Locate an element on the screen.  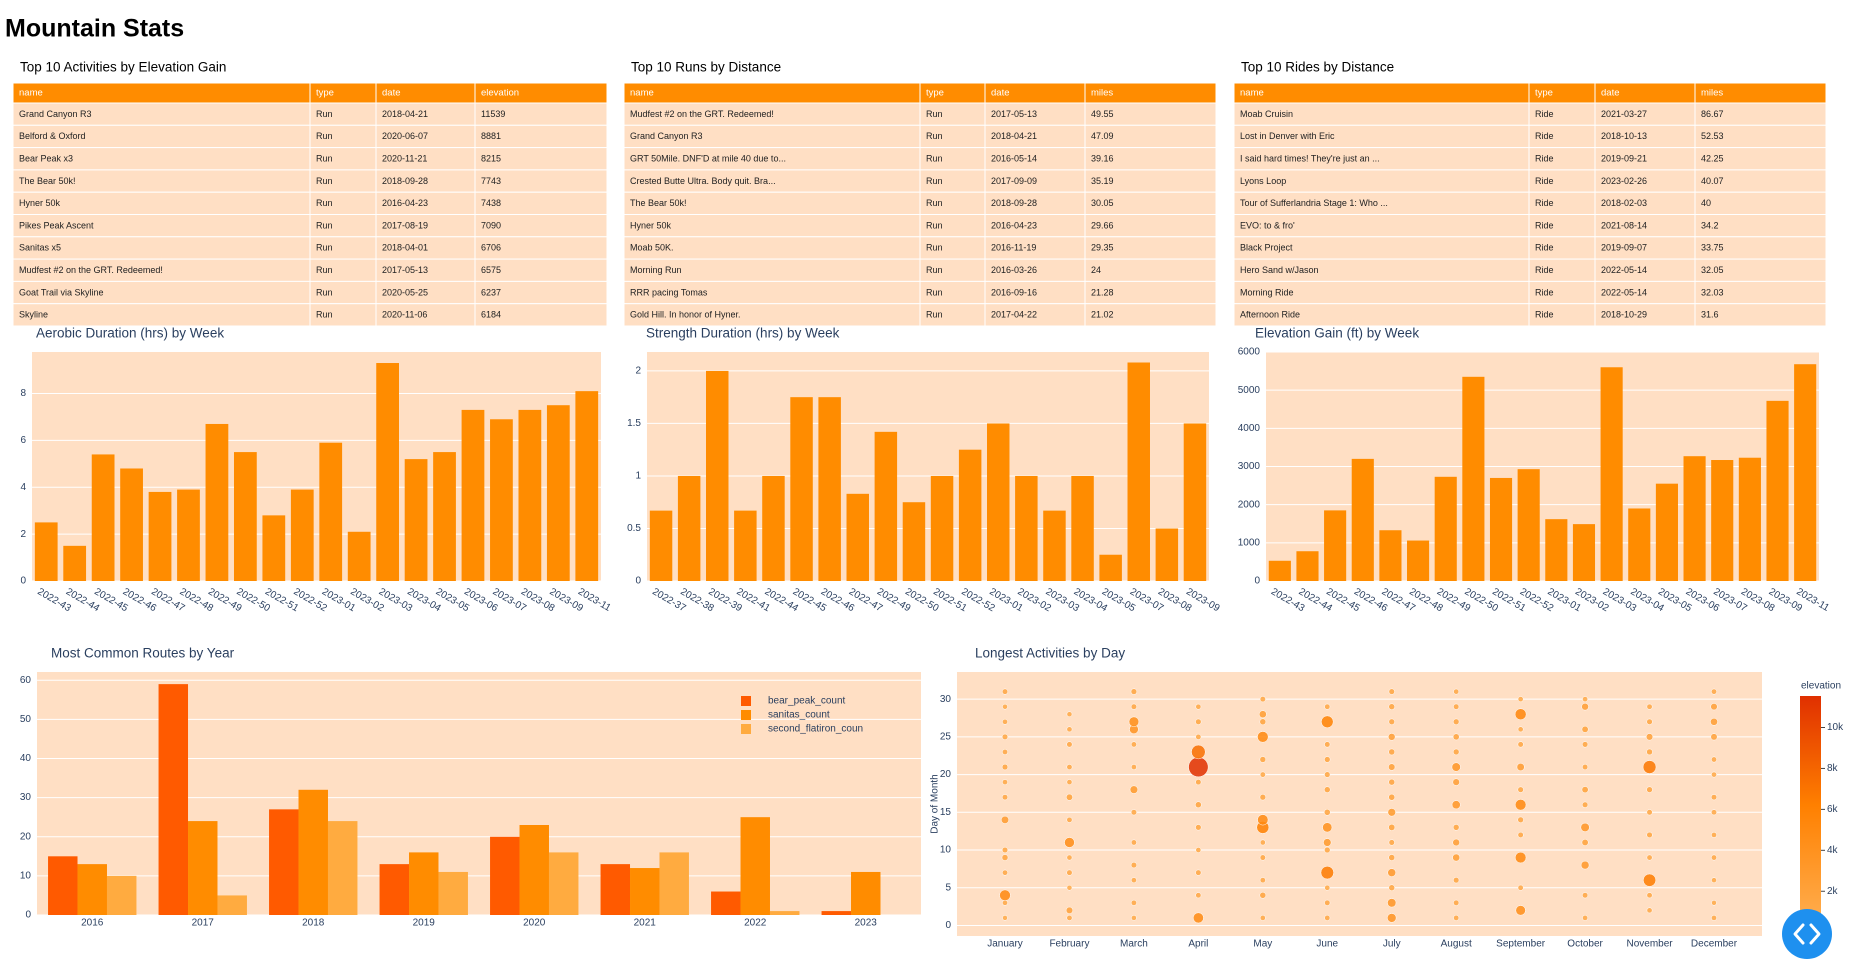
table-cell-text: 21.02 is located at coordinates (1102, 315).